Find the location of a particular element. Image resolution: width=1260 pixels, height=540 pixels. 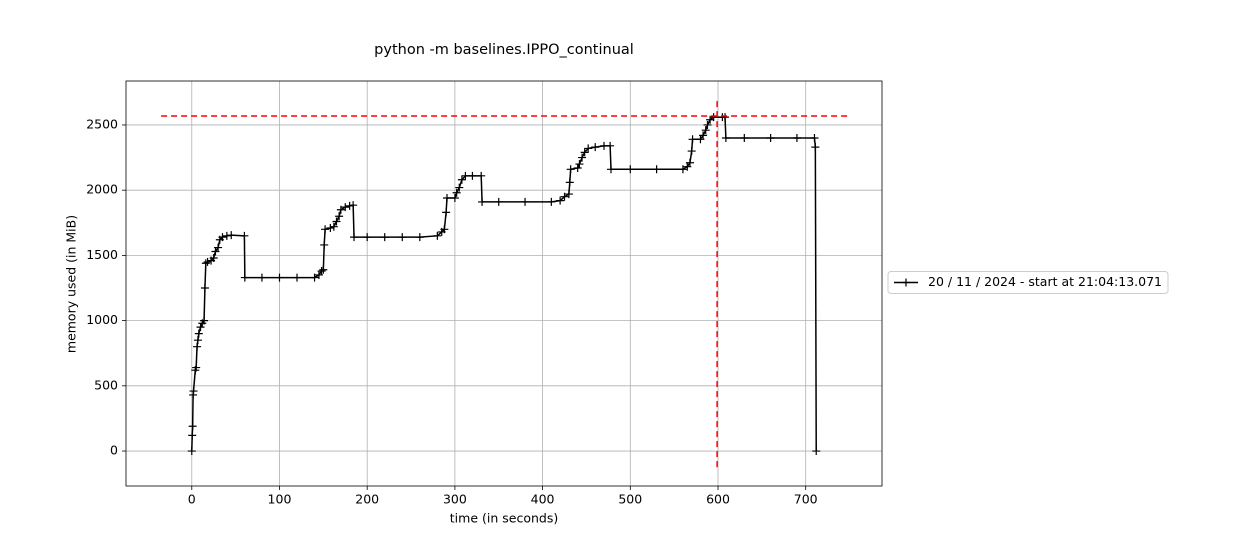

y-axis-label: memory used (in MiB) is located at coordinates (71, 284).